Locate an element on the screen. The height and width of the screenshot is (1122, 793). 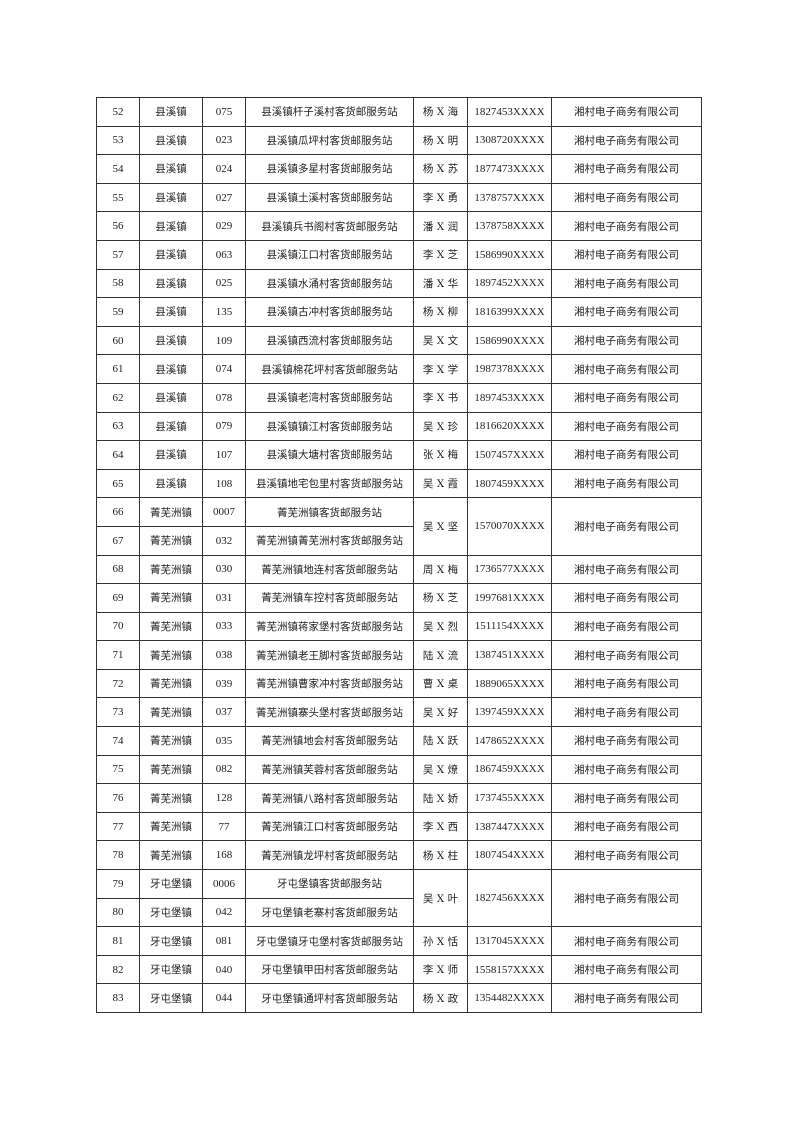
station-code-cell: 108 is located at coordinates (224, 483).